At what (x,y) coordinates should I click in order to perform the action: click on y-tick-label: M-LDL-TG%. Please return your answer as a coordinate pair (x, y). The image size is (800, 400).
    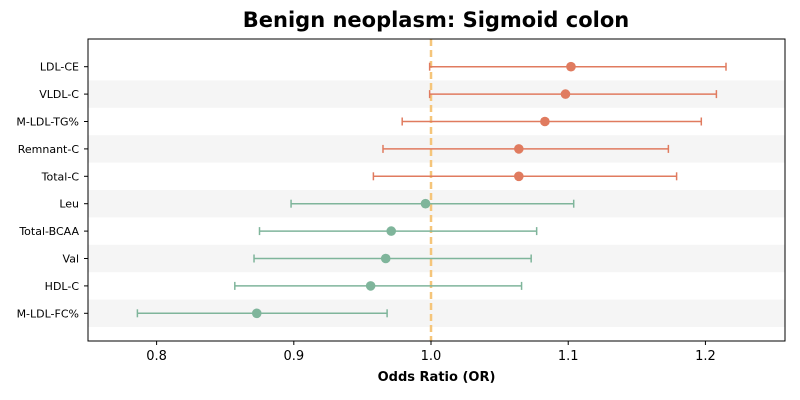
    Looking at the image, I should click on (47, 122).